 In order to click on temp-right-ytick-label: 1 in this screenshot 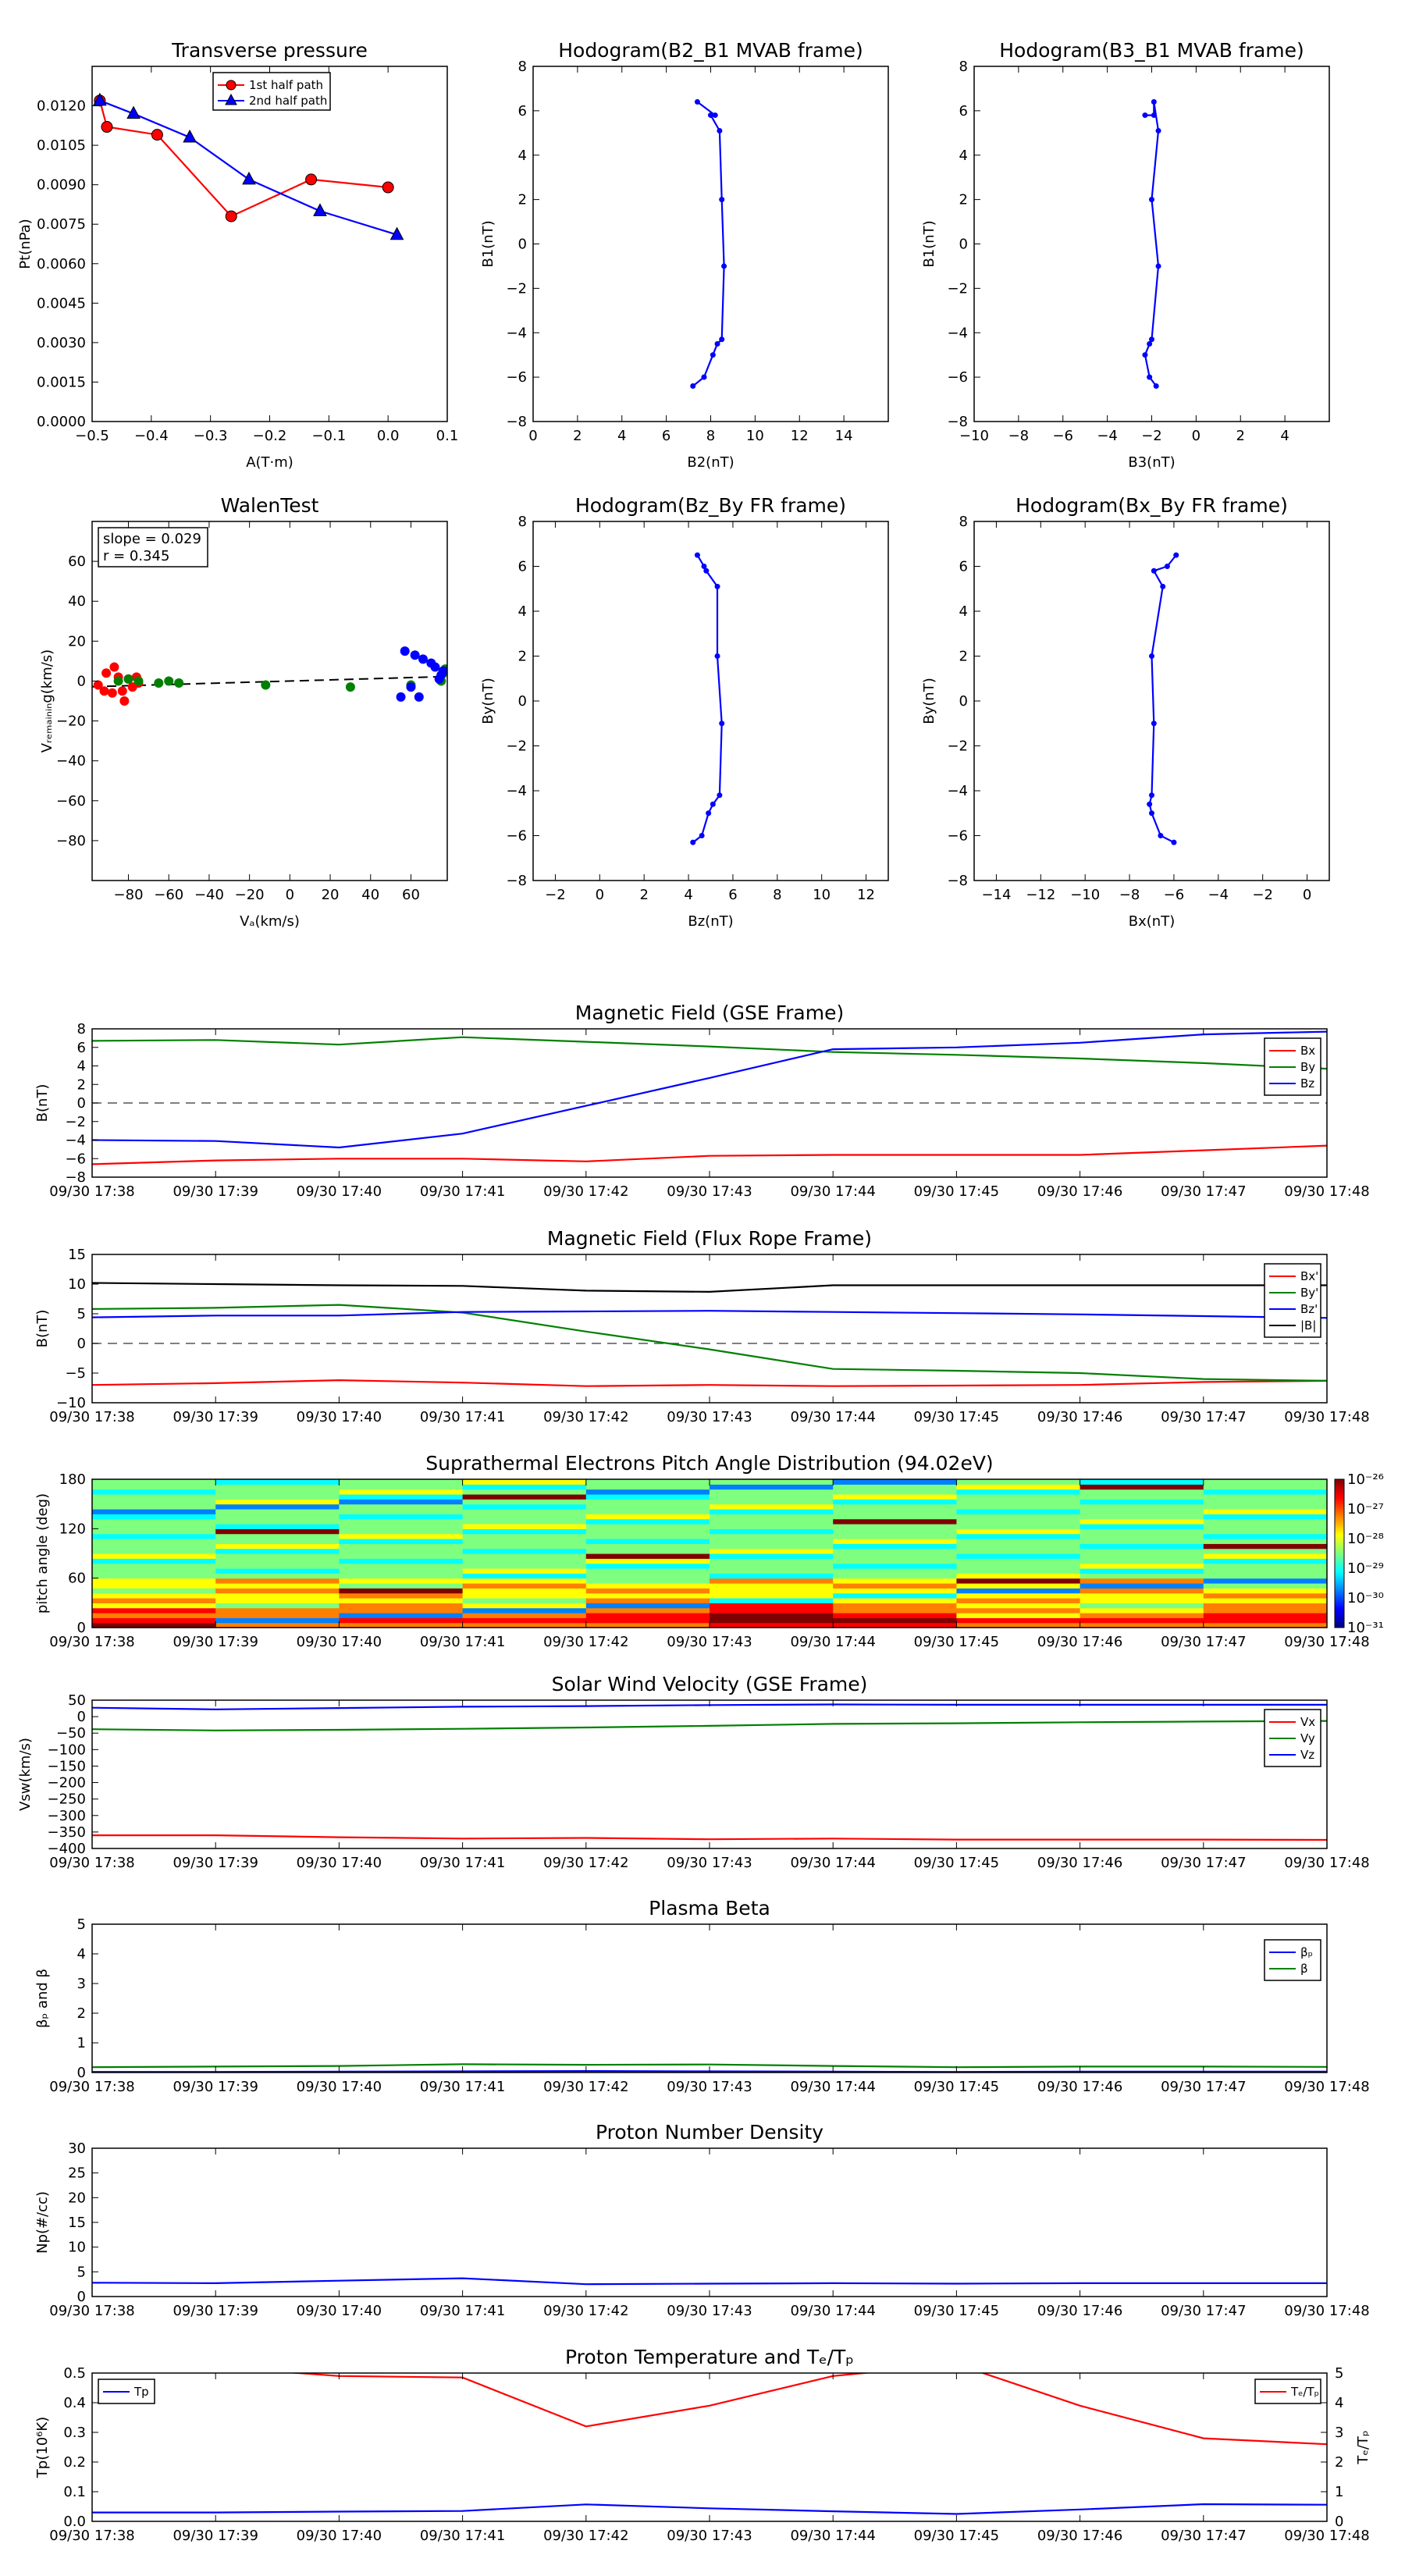, I will do `click(1339, 2492)`.